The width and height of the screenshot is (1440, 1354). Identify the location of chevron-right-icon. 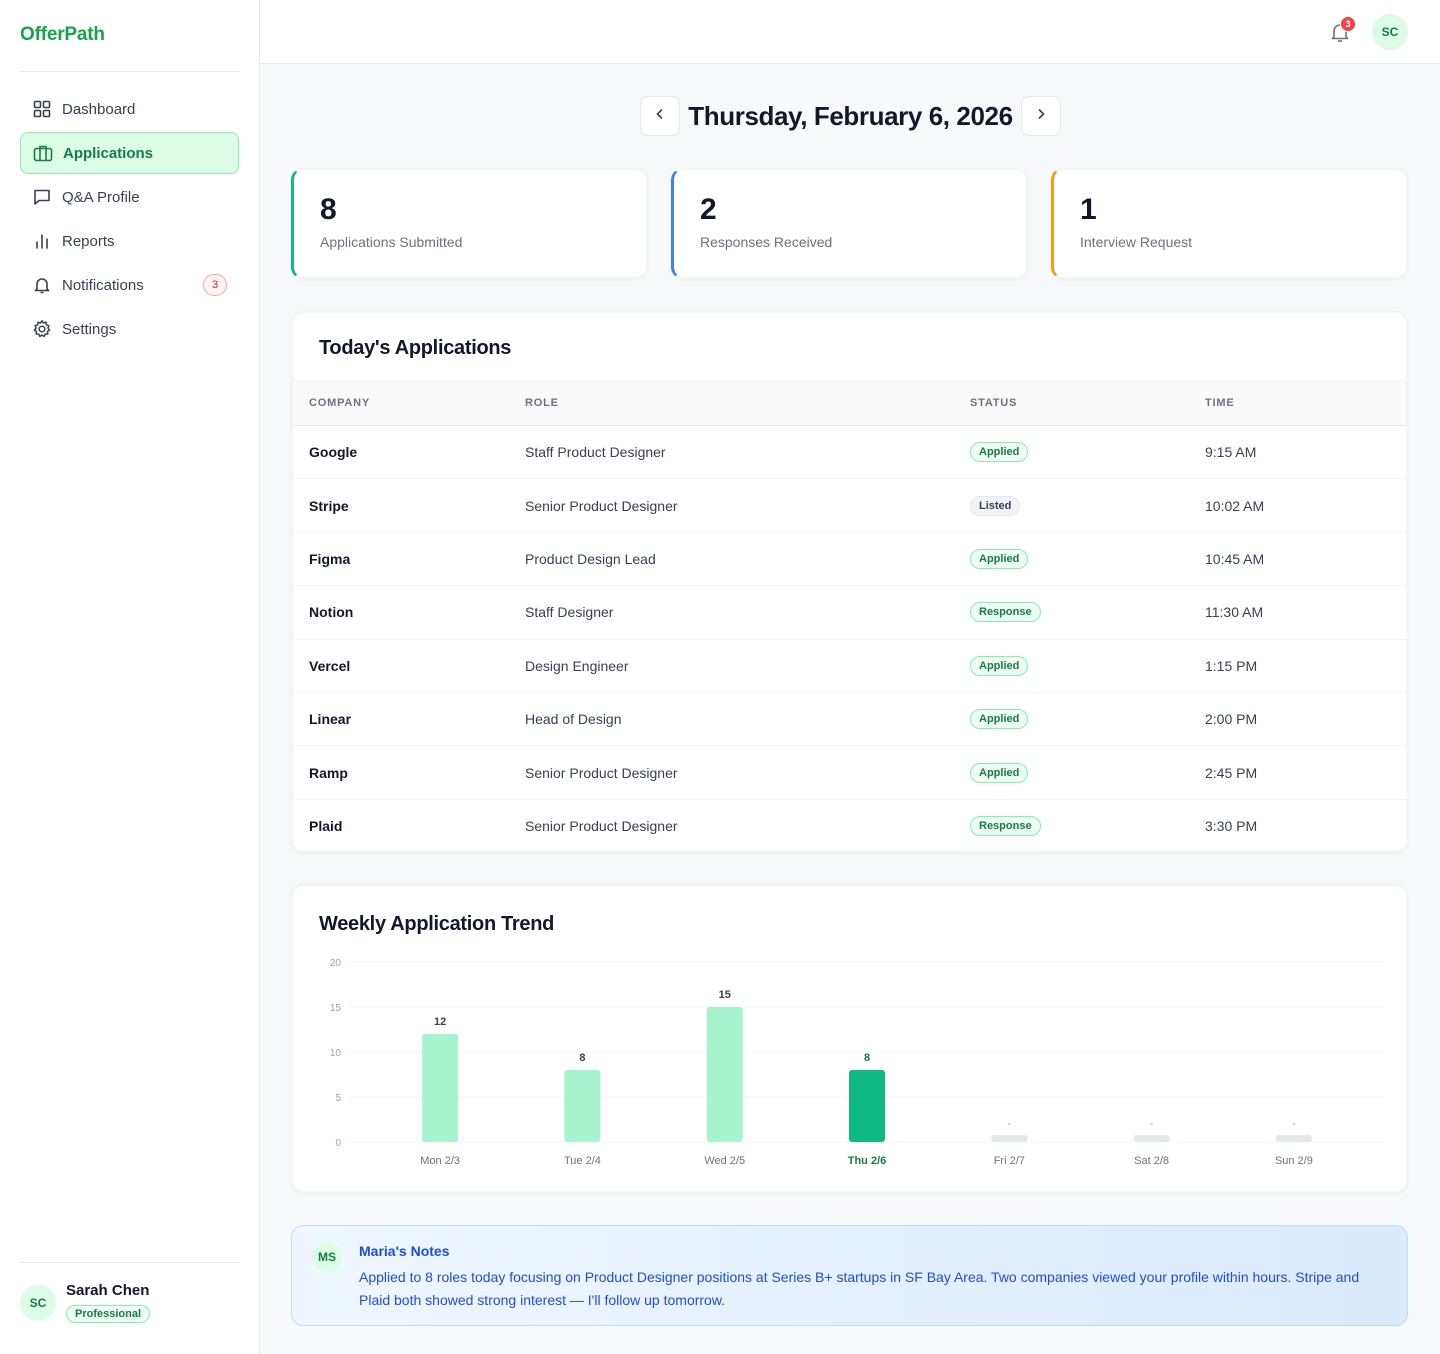
(1041, 116).